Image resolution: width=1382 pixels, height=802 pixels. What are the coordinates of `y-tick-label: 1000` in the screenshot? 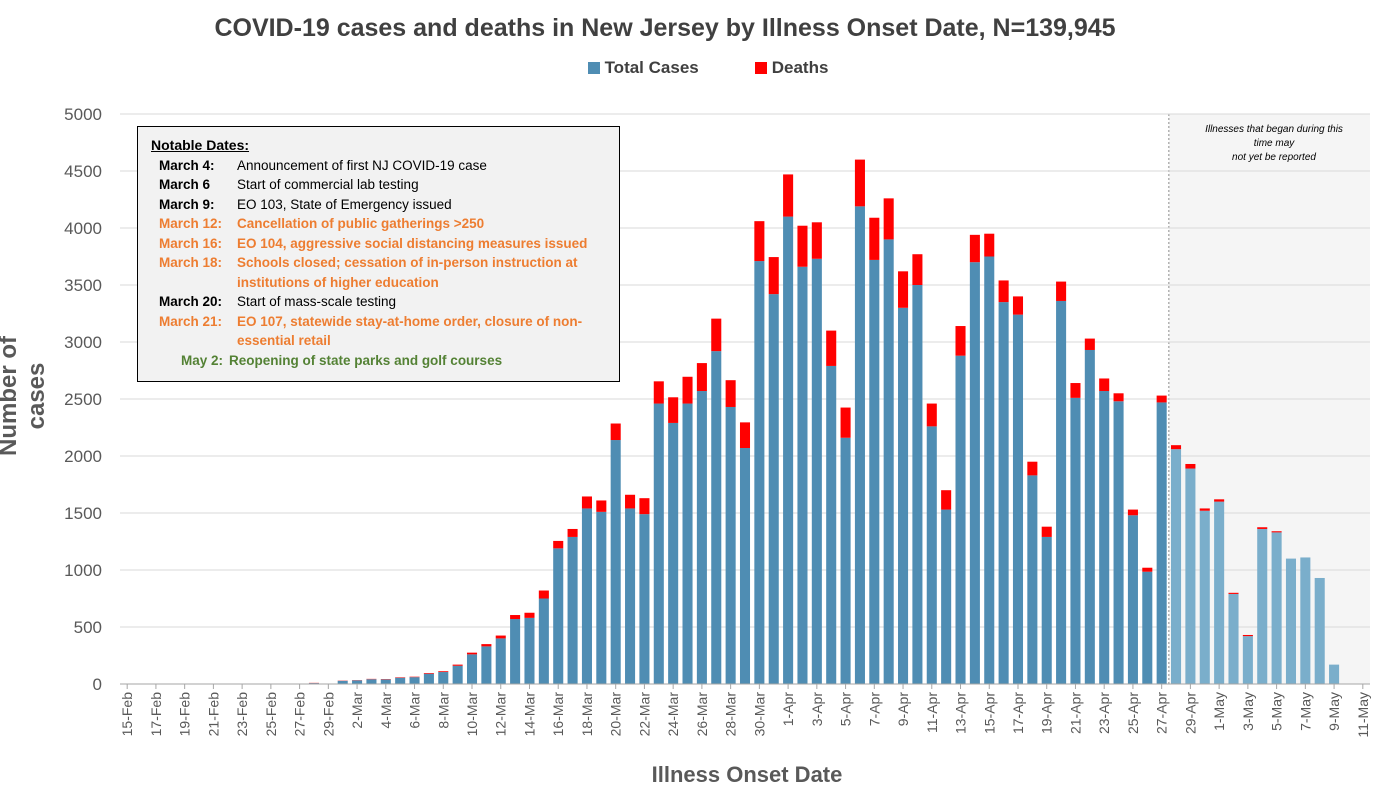 It's located at (83, 570).